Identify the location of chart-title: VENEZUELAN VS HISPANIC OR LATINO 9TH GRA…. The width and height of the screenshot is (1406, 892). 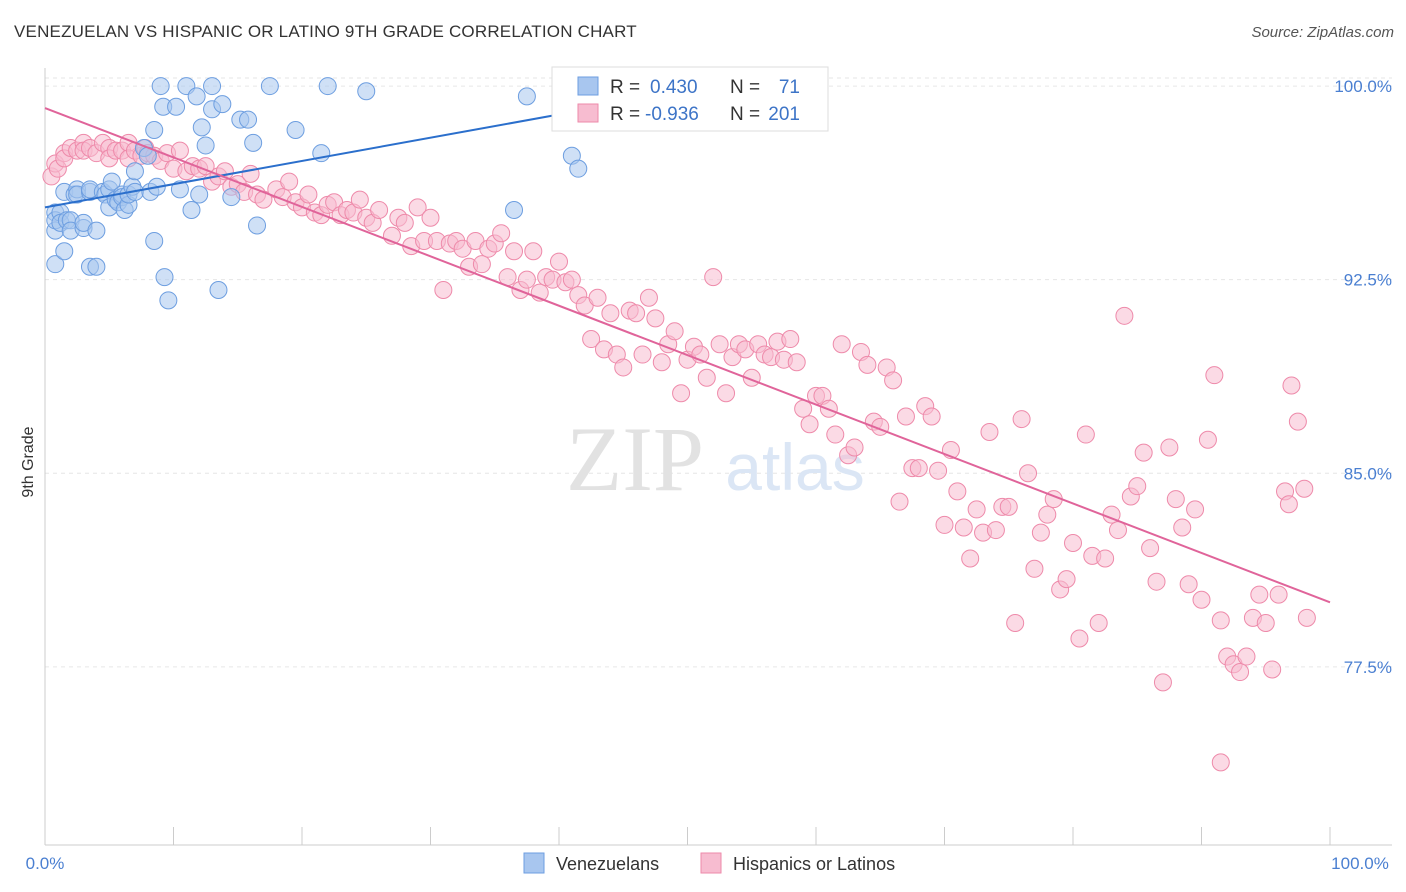
(325, 31).